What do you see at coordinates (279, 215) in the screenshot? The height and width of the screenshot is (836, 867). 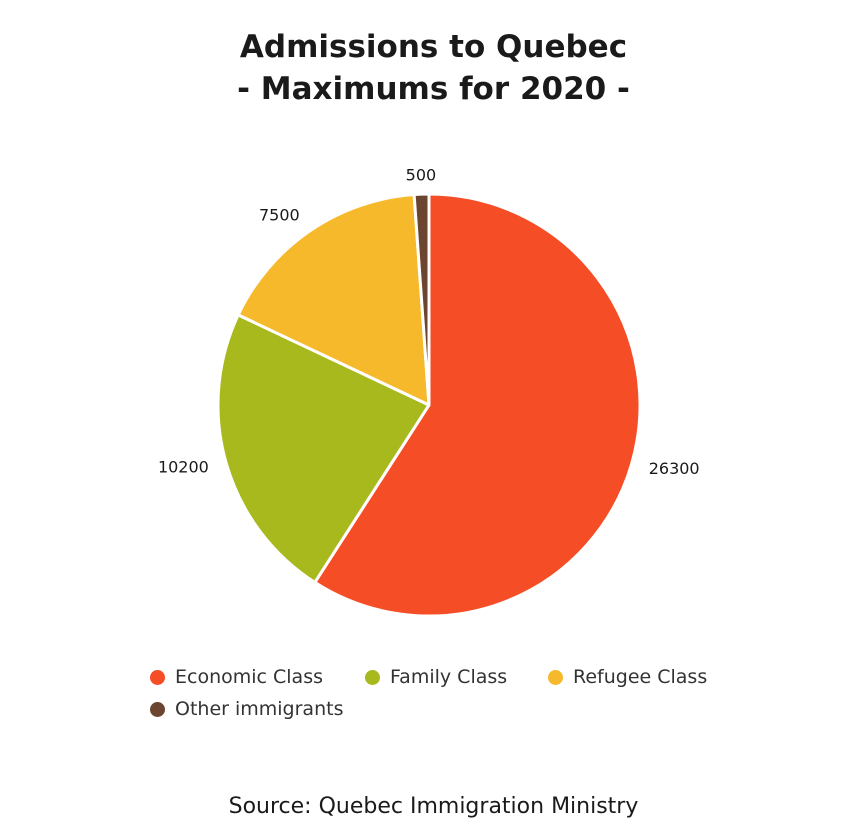 I see `data-label-refugee-class: 7500` at bounding box center [279, 215].